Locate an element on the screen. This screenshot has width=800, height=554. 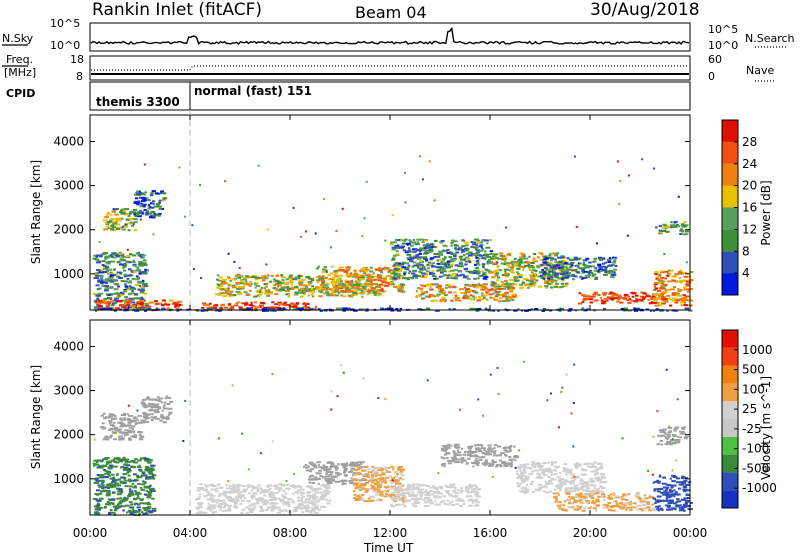
nsky-tick-top: 10^5 is located at coordinates (65, 23).